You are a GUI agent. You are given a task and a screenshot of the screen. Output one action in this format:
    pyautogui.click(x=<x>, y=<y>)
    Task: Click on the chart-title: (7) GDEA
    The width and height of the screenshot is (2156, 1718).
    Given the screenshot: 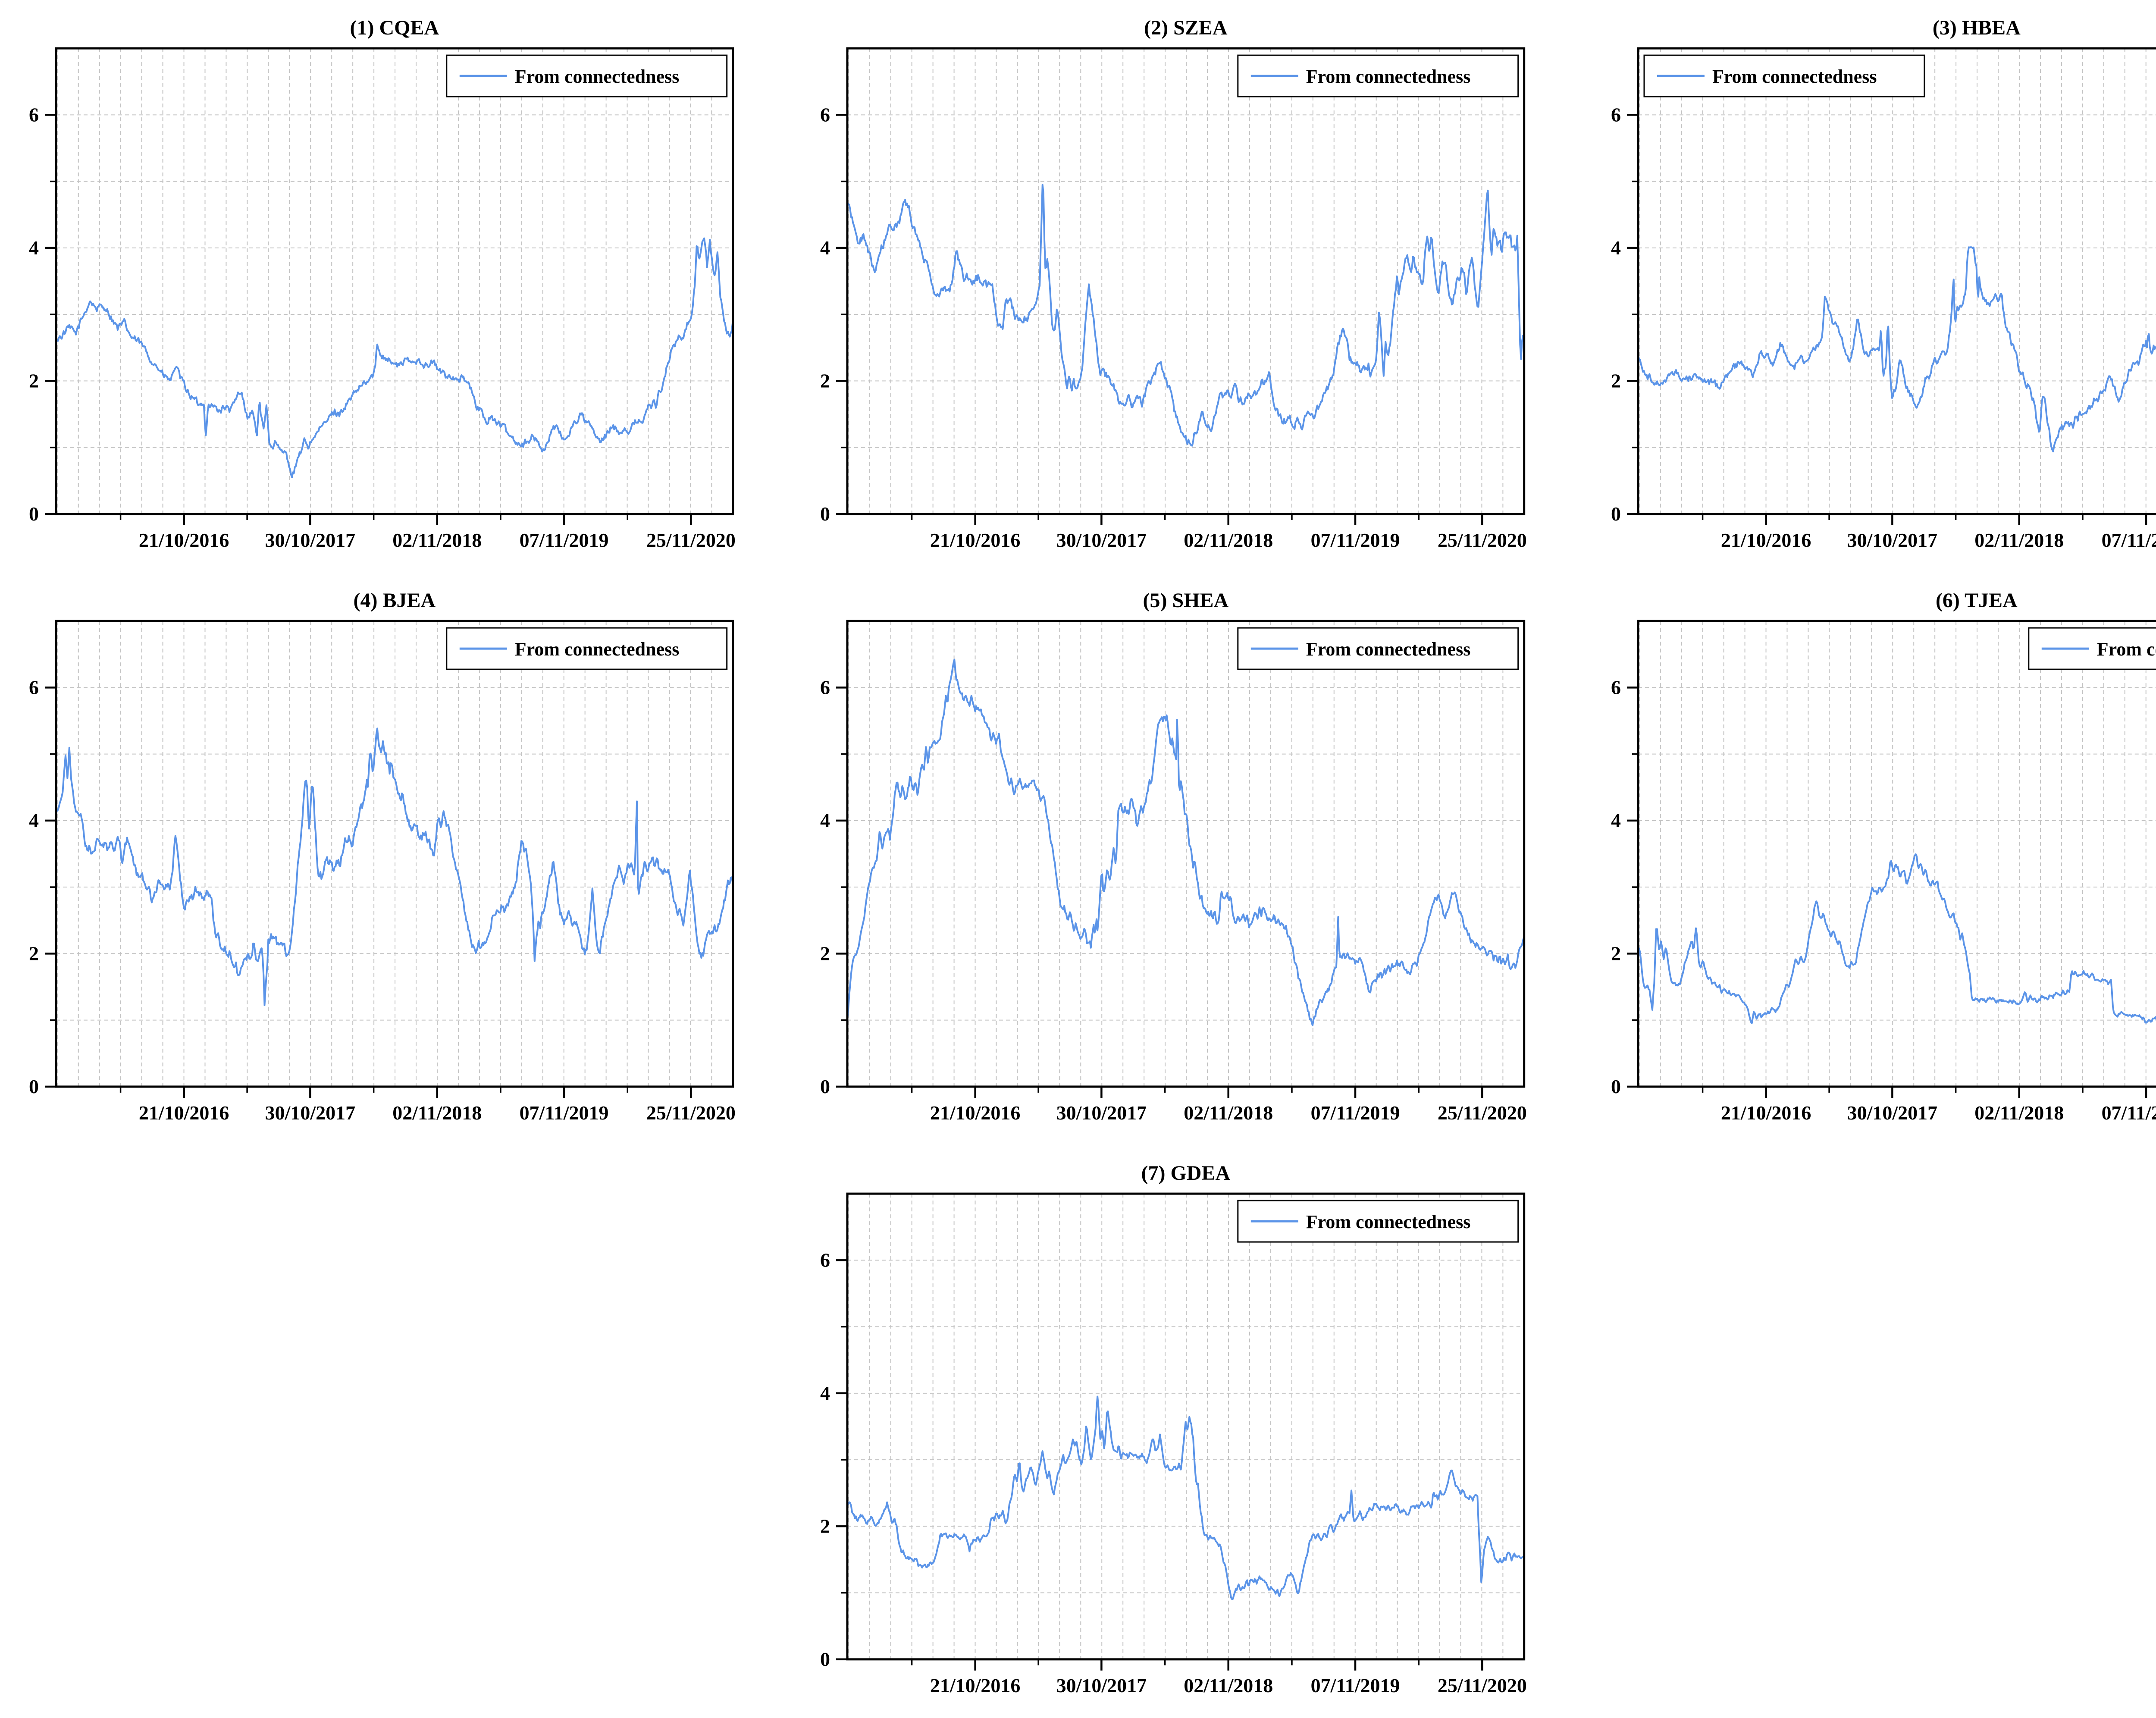 What is the action you would take?
    pyautogui.click(x=1185, y=1173)
    